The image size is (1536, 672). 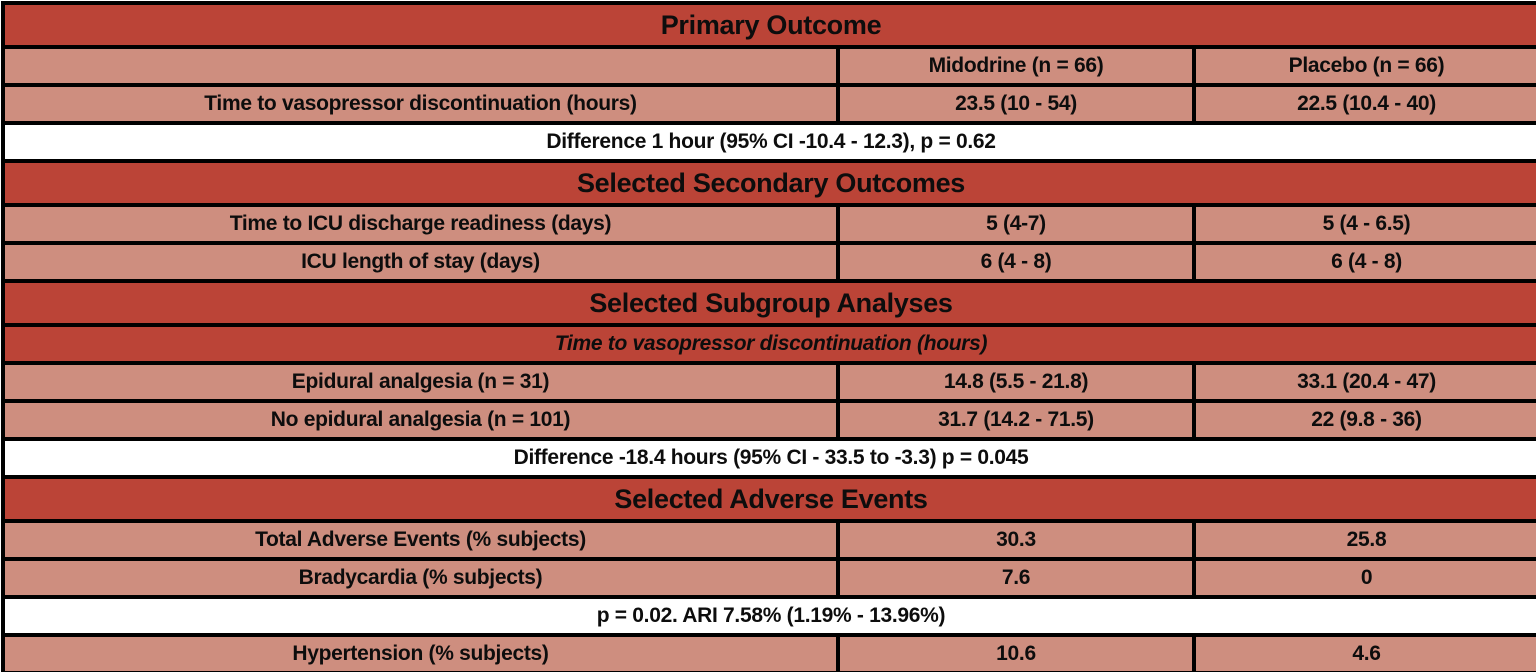 I want to click on section-header-row-subgroup-analyses: Selected Subgroup Analyses, so click(x=768, y=303).